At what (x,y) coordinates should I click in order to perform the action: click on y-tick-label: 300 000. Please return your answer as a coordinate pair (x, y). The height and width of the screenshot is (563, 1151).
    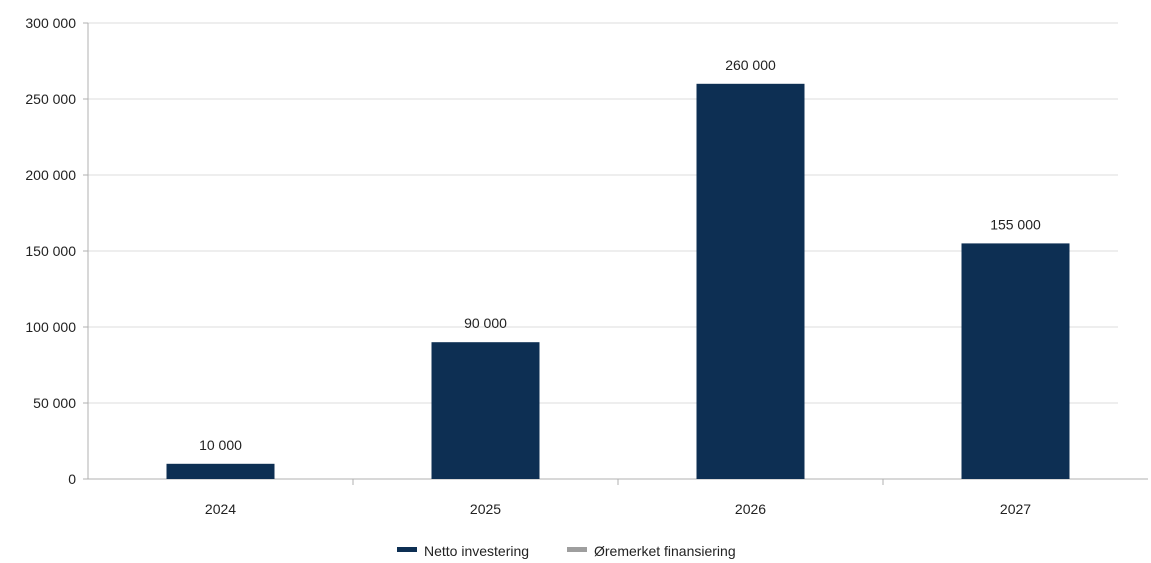
    Looking at the image, I should click on (50, 23).